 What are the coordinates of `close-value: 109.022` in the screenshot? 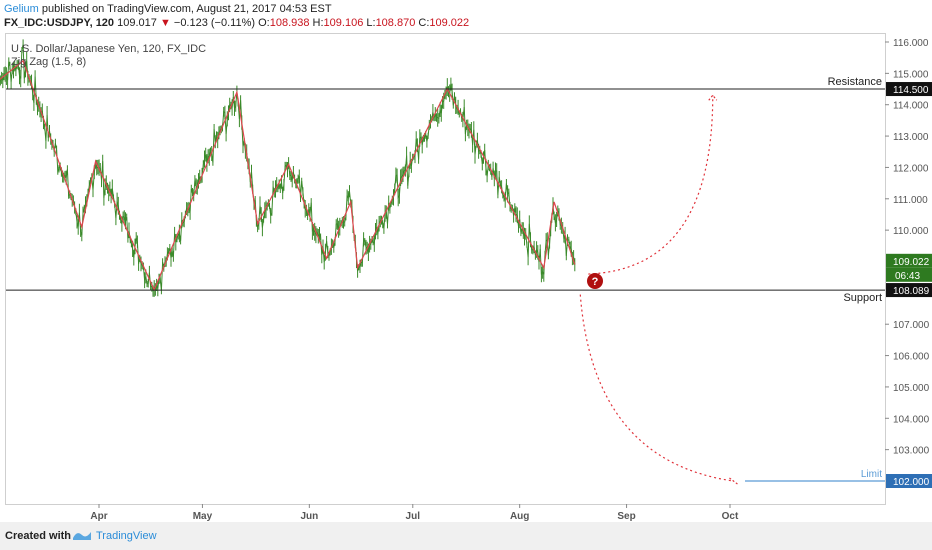 It's located at (449, 23).